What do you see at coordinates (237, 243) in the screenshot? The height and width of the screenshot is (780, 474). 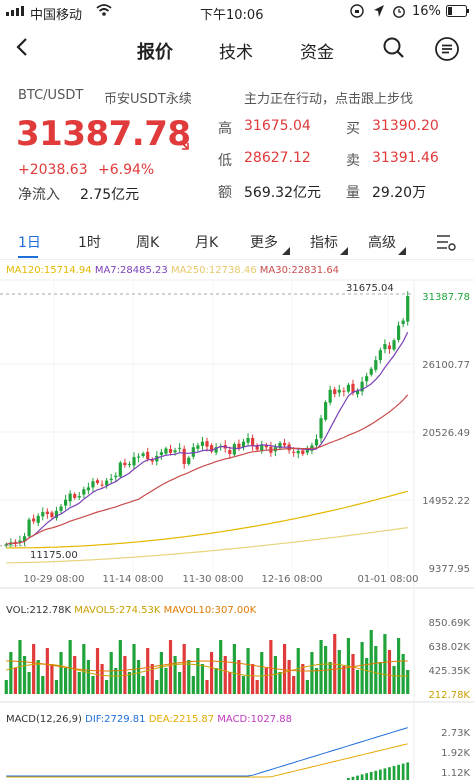 I see `period-tabbar: 1日 1时 周K 月K 更多 指标 高级` at bounding box center [237, 243].